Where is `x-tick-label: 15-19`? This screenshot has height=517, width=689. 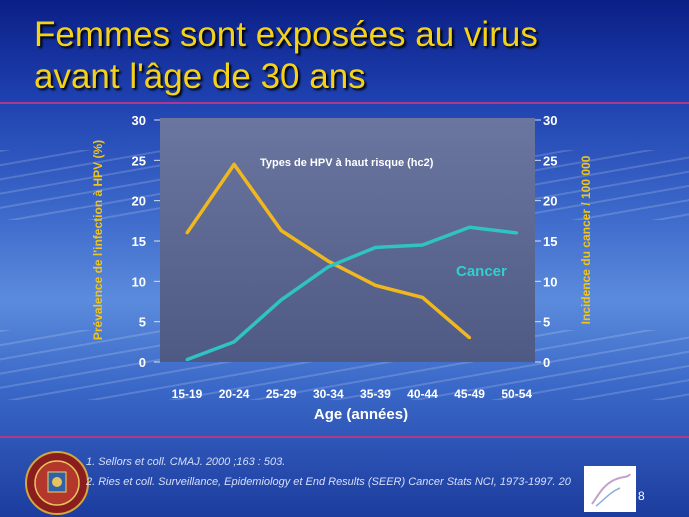
x-tick-label: 15-19 is located at coordinates (187, 394).